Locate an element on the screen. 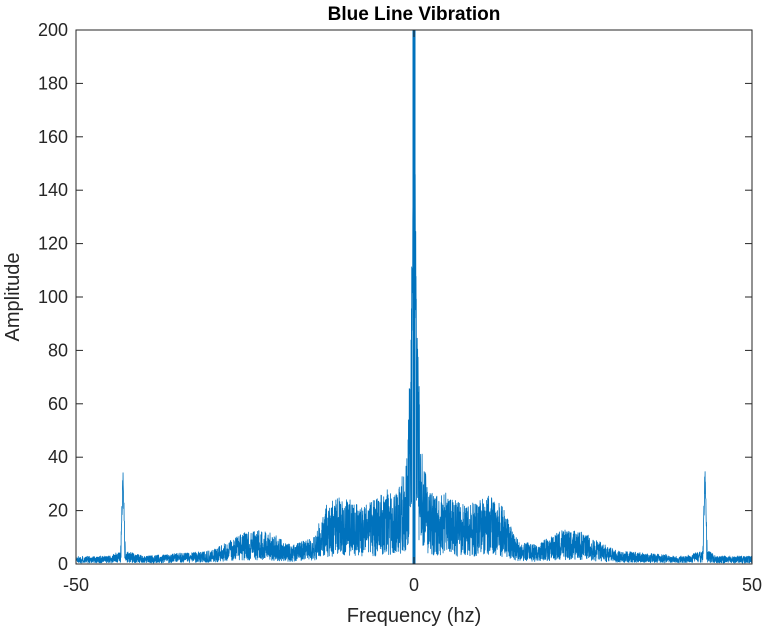 The image size is (766, 630). x-axis-label: Frequency (hz) is located at coordinates (414, 616).